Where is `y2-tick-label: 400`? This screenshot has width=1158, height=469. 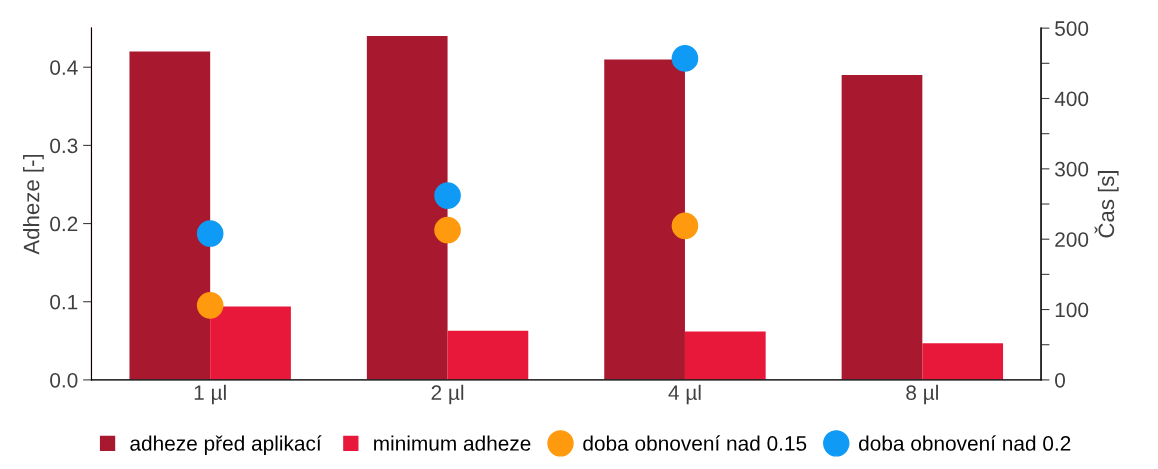 y2-tick-label: 400 is located at coordinates (1071, 99).